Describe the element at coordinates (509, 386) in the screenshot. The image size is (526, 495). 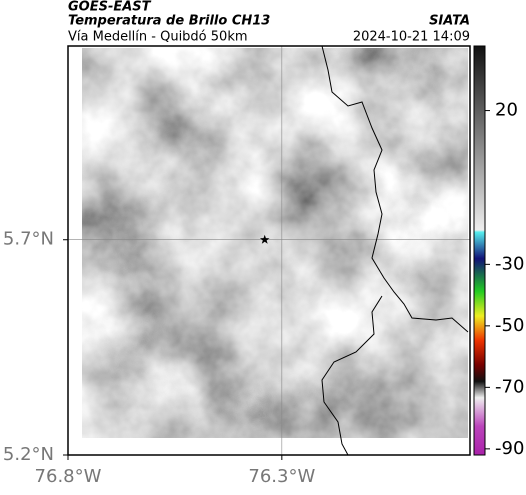
I see `colorbar-tick-label: -70` at that location.